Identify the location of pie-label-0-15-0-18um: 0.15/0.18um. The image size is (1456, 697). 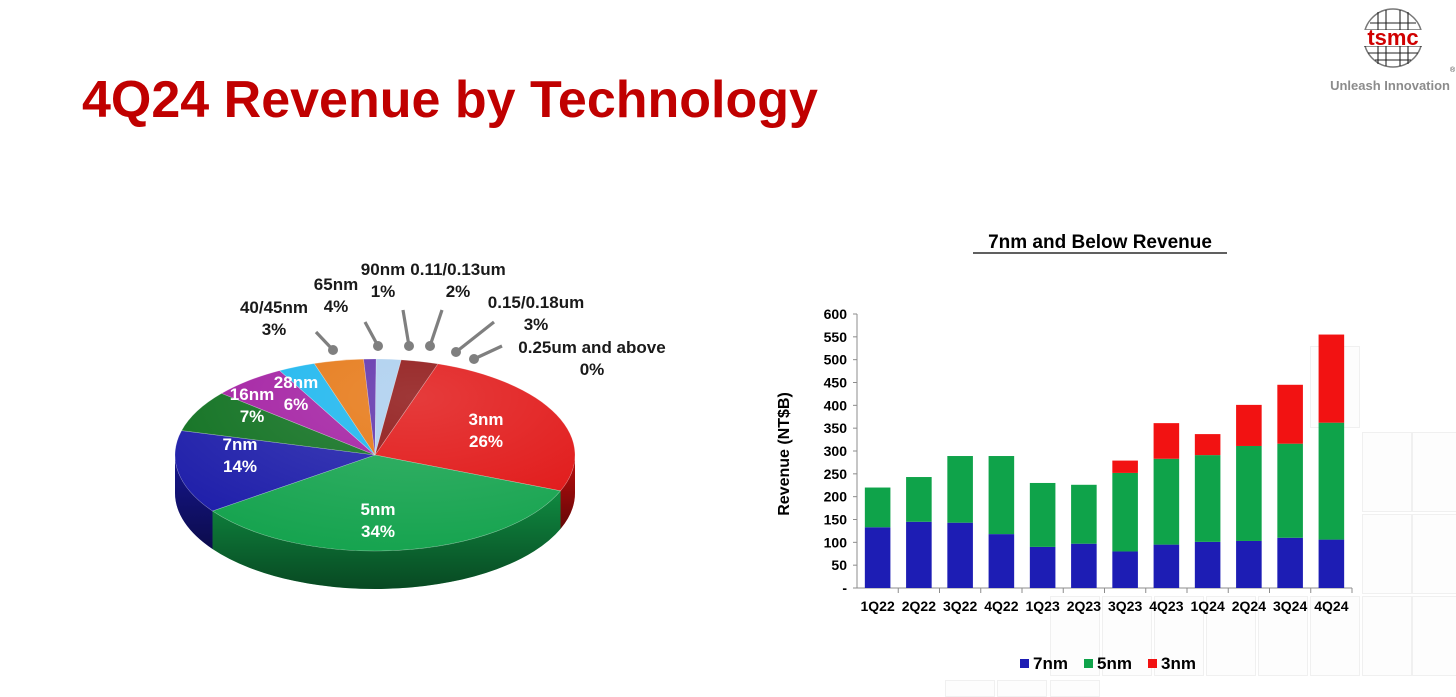
(536, 302).